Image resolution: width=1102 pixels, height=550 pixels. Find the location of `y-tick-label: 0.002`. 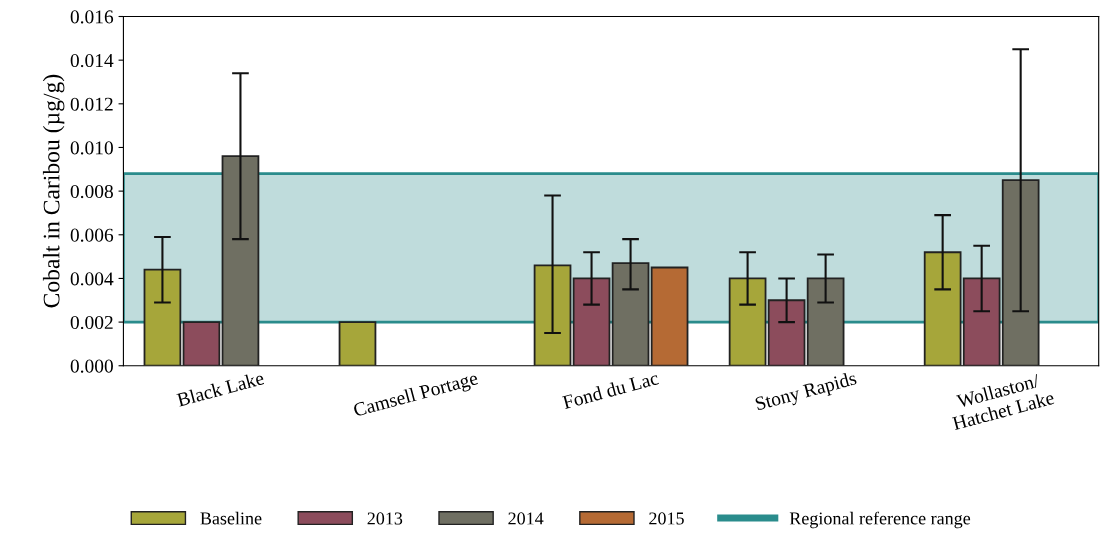

y-tick-label: 0.002 is located at coordinates (91, 322).